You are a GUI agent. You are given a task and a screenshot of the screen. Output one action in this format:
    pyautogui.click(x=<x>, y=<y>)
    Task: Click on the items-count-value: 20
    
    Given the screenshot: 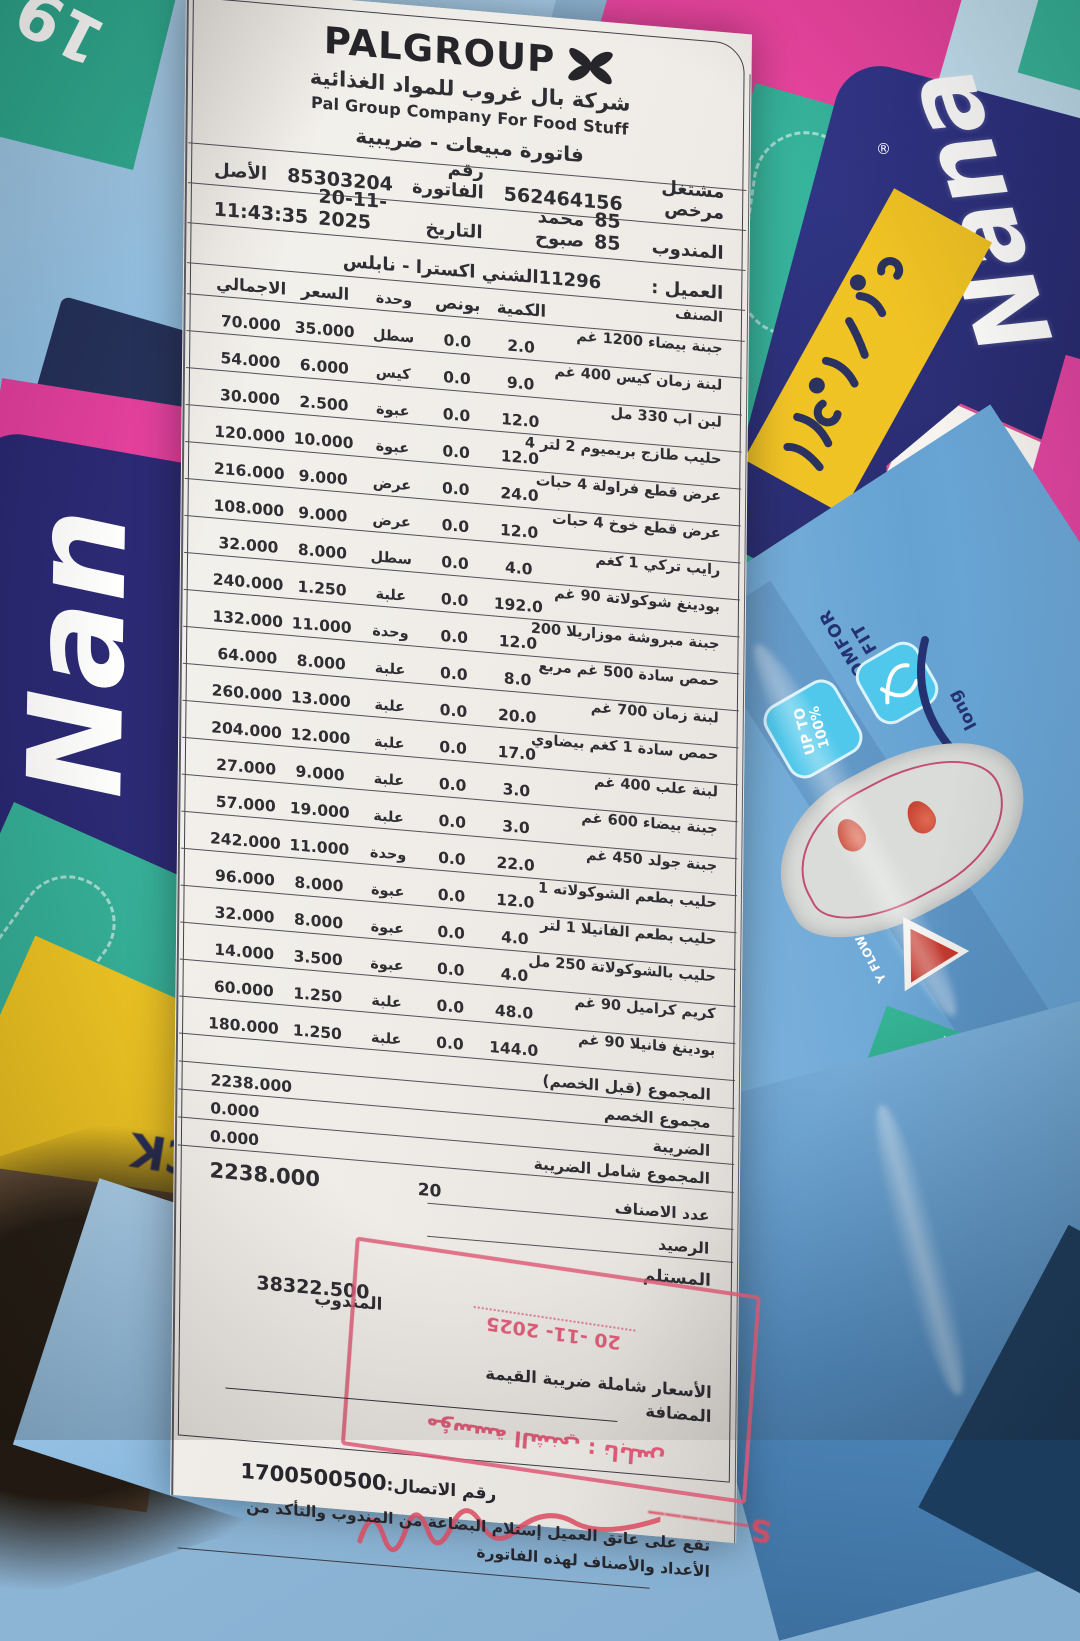 What is the action you would take?
    pyautogui.click(x=429, y=1190)
    